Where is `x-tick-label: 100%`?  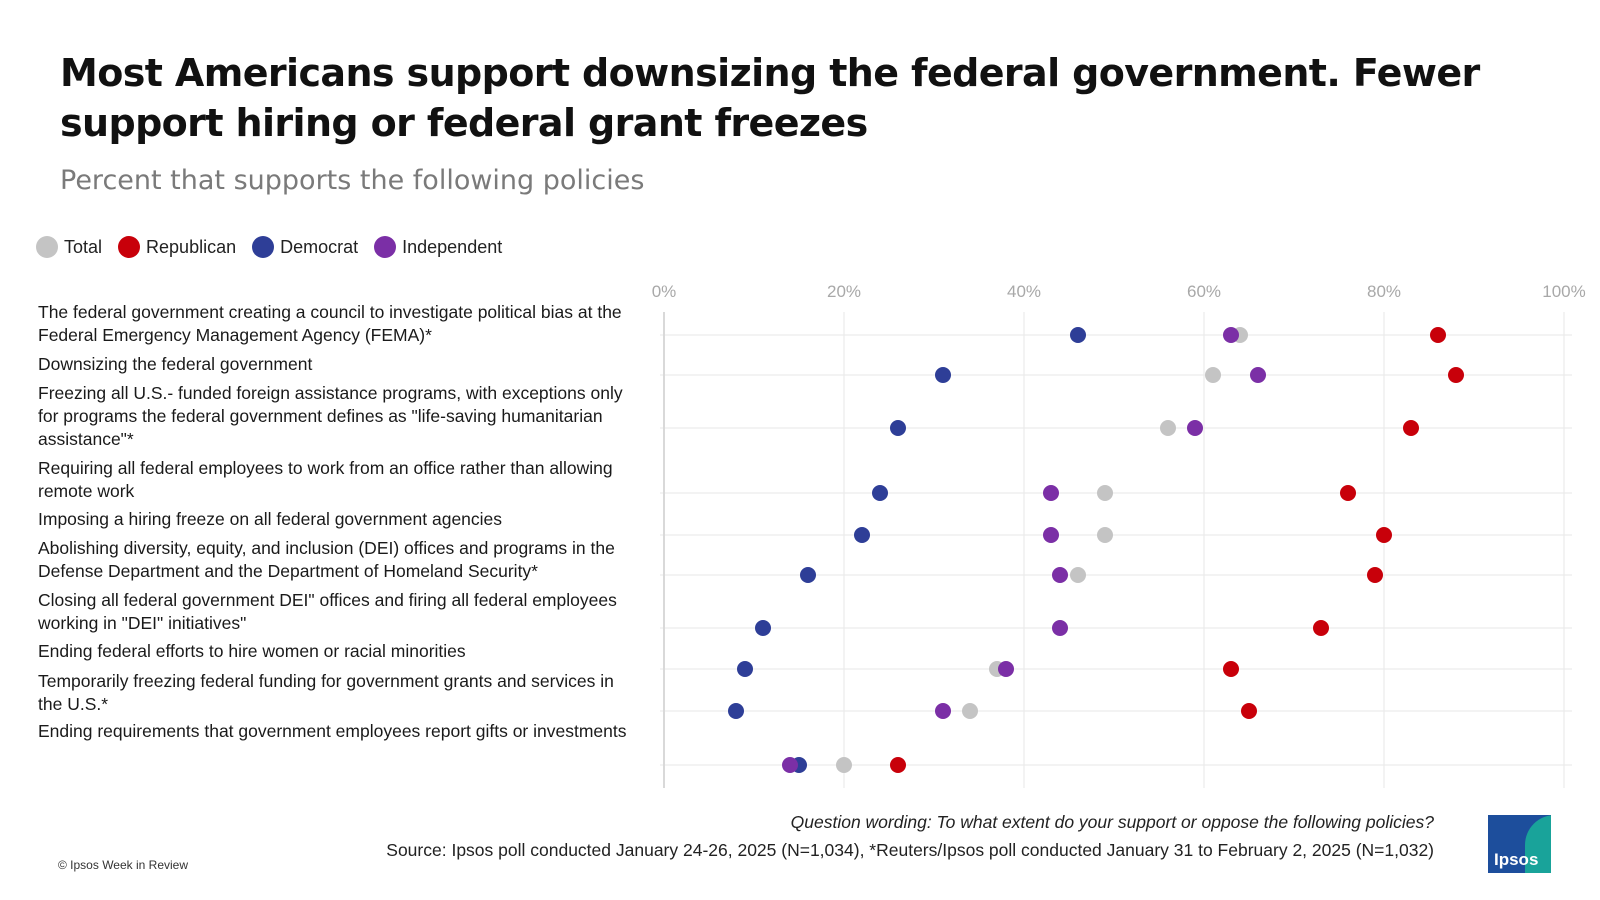
x-tick-label: 100% is located at coordinates (1563, 291).